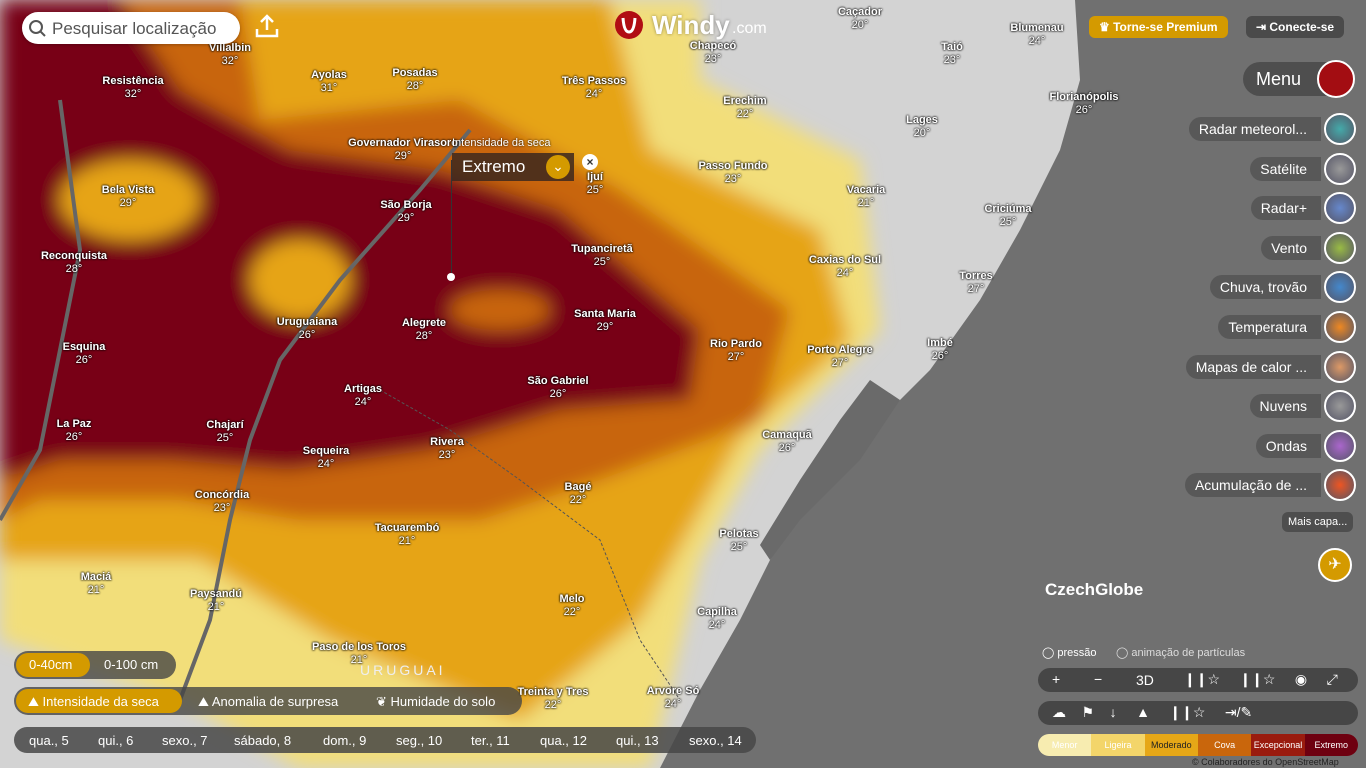  What do you see at coordinates (558, 167) in the screenshot?
I see `picker-chevron: ⌄` at bounding box center [558, 167].